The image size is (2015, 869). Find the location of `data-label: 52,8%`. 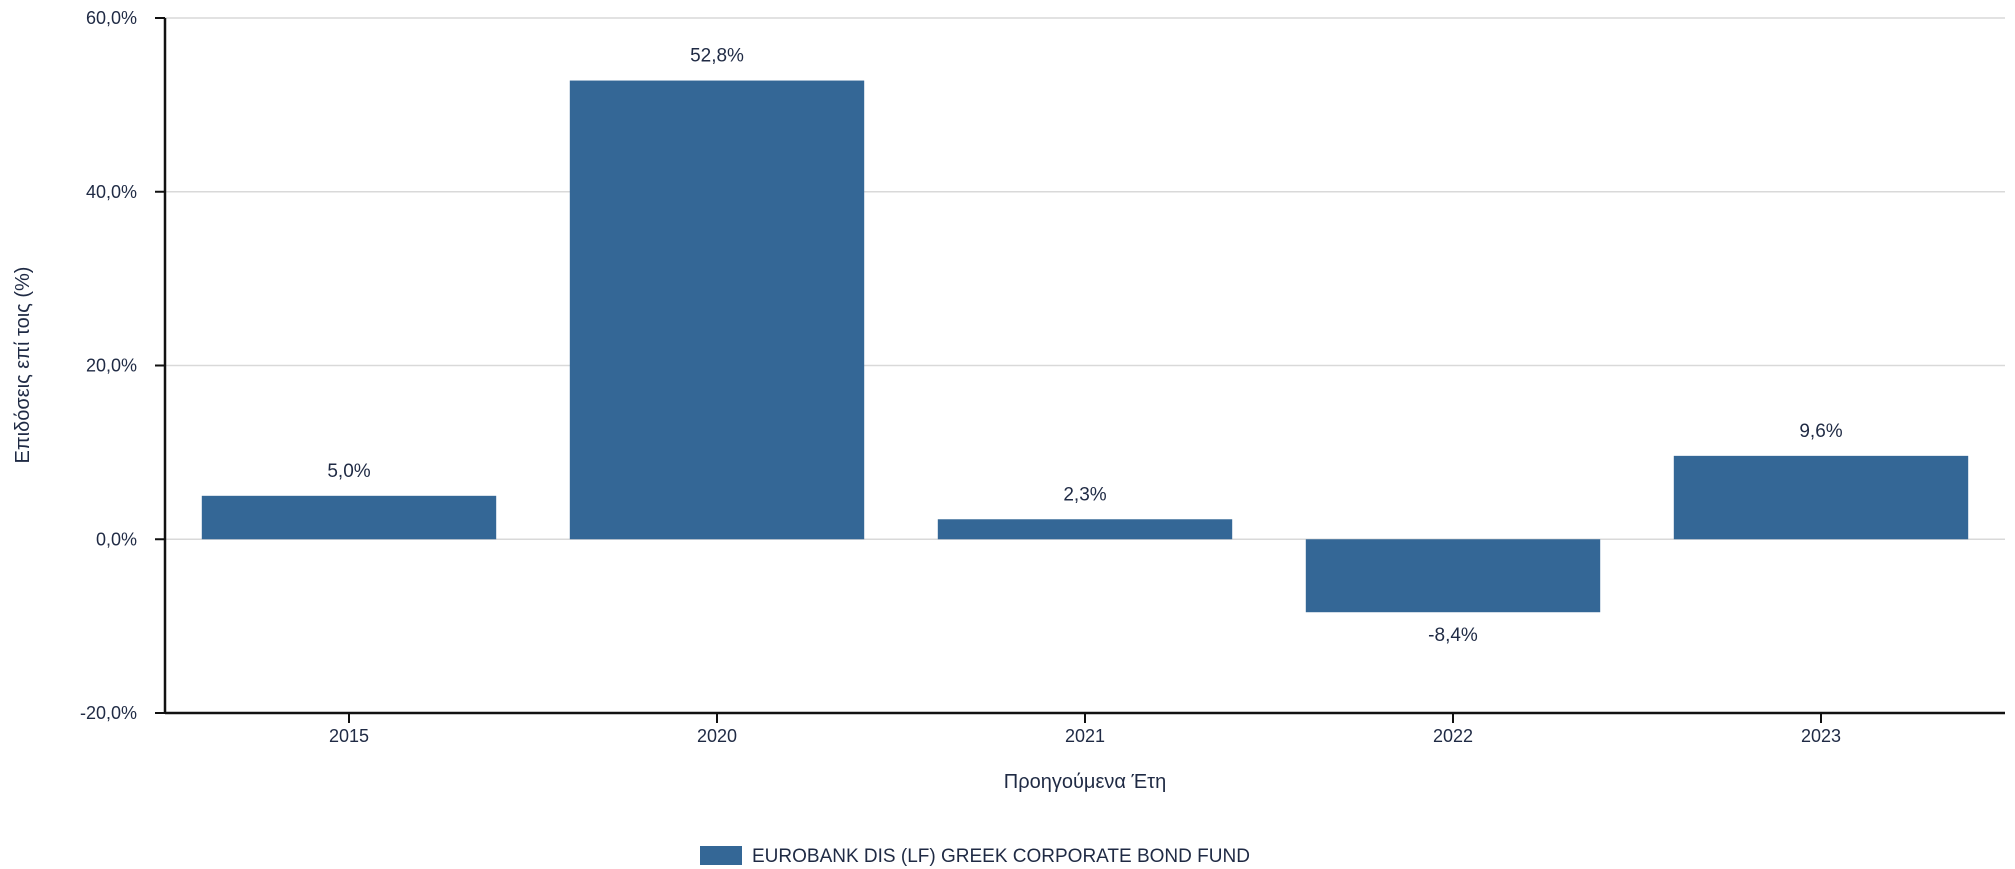

data-label: 52,8% is located at coordinates (717, 56).